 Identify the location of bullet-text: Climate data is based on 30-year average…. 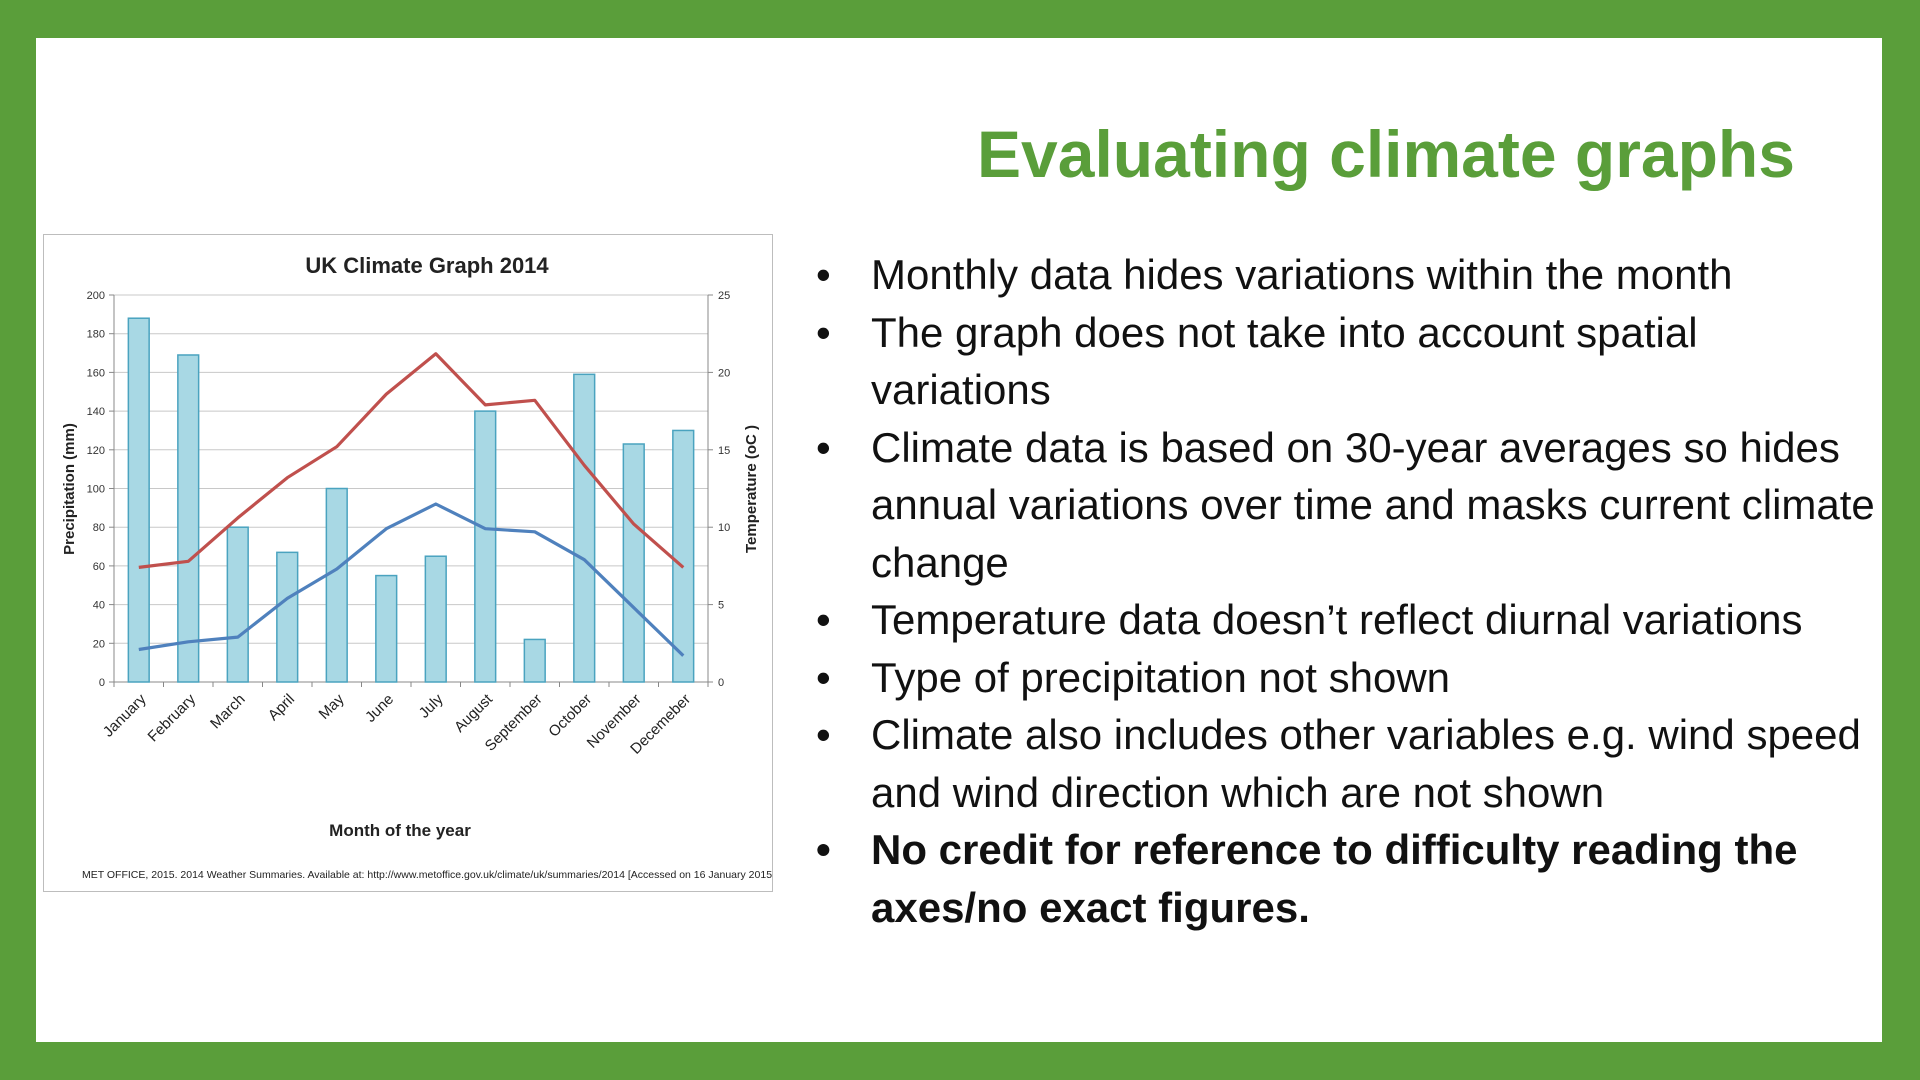
(1373, 504).